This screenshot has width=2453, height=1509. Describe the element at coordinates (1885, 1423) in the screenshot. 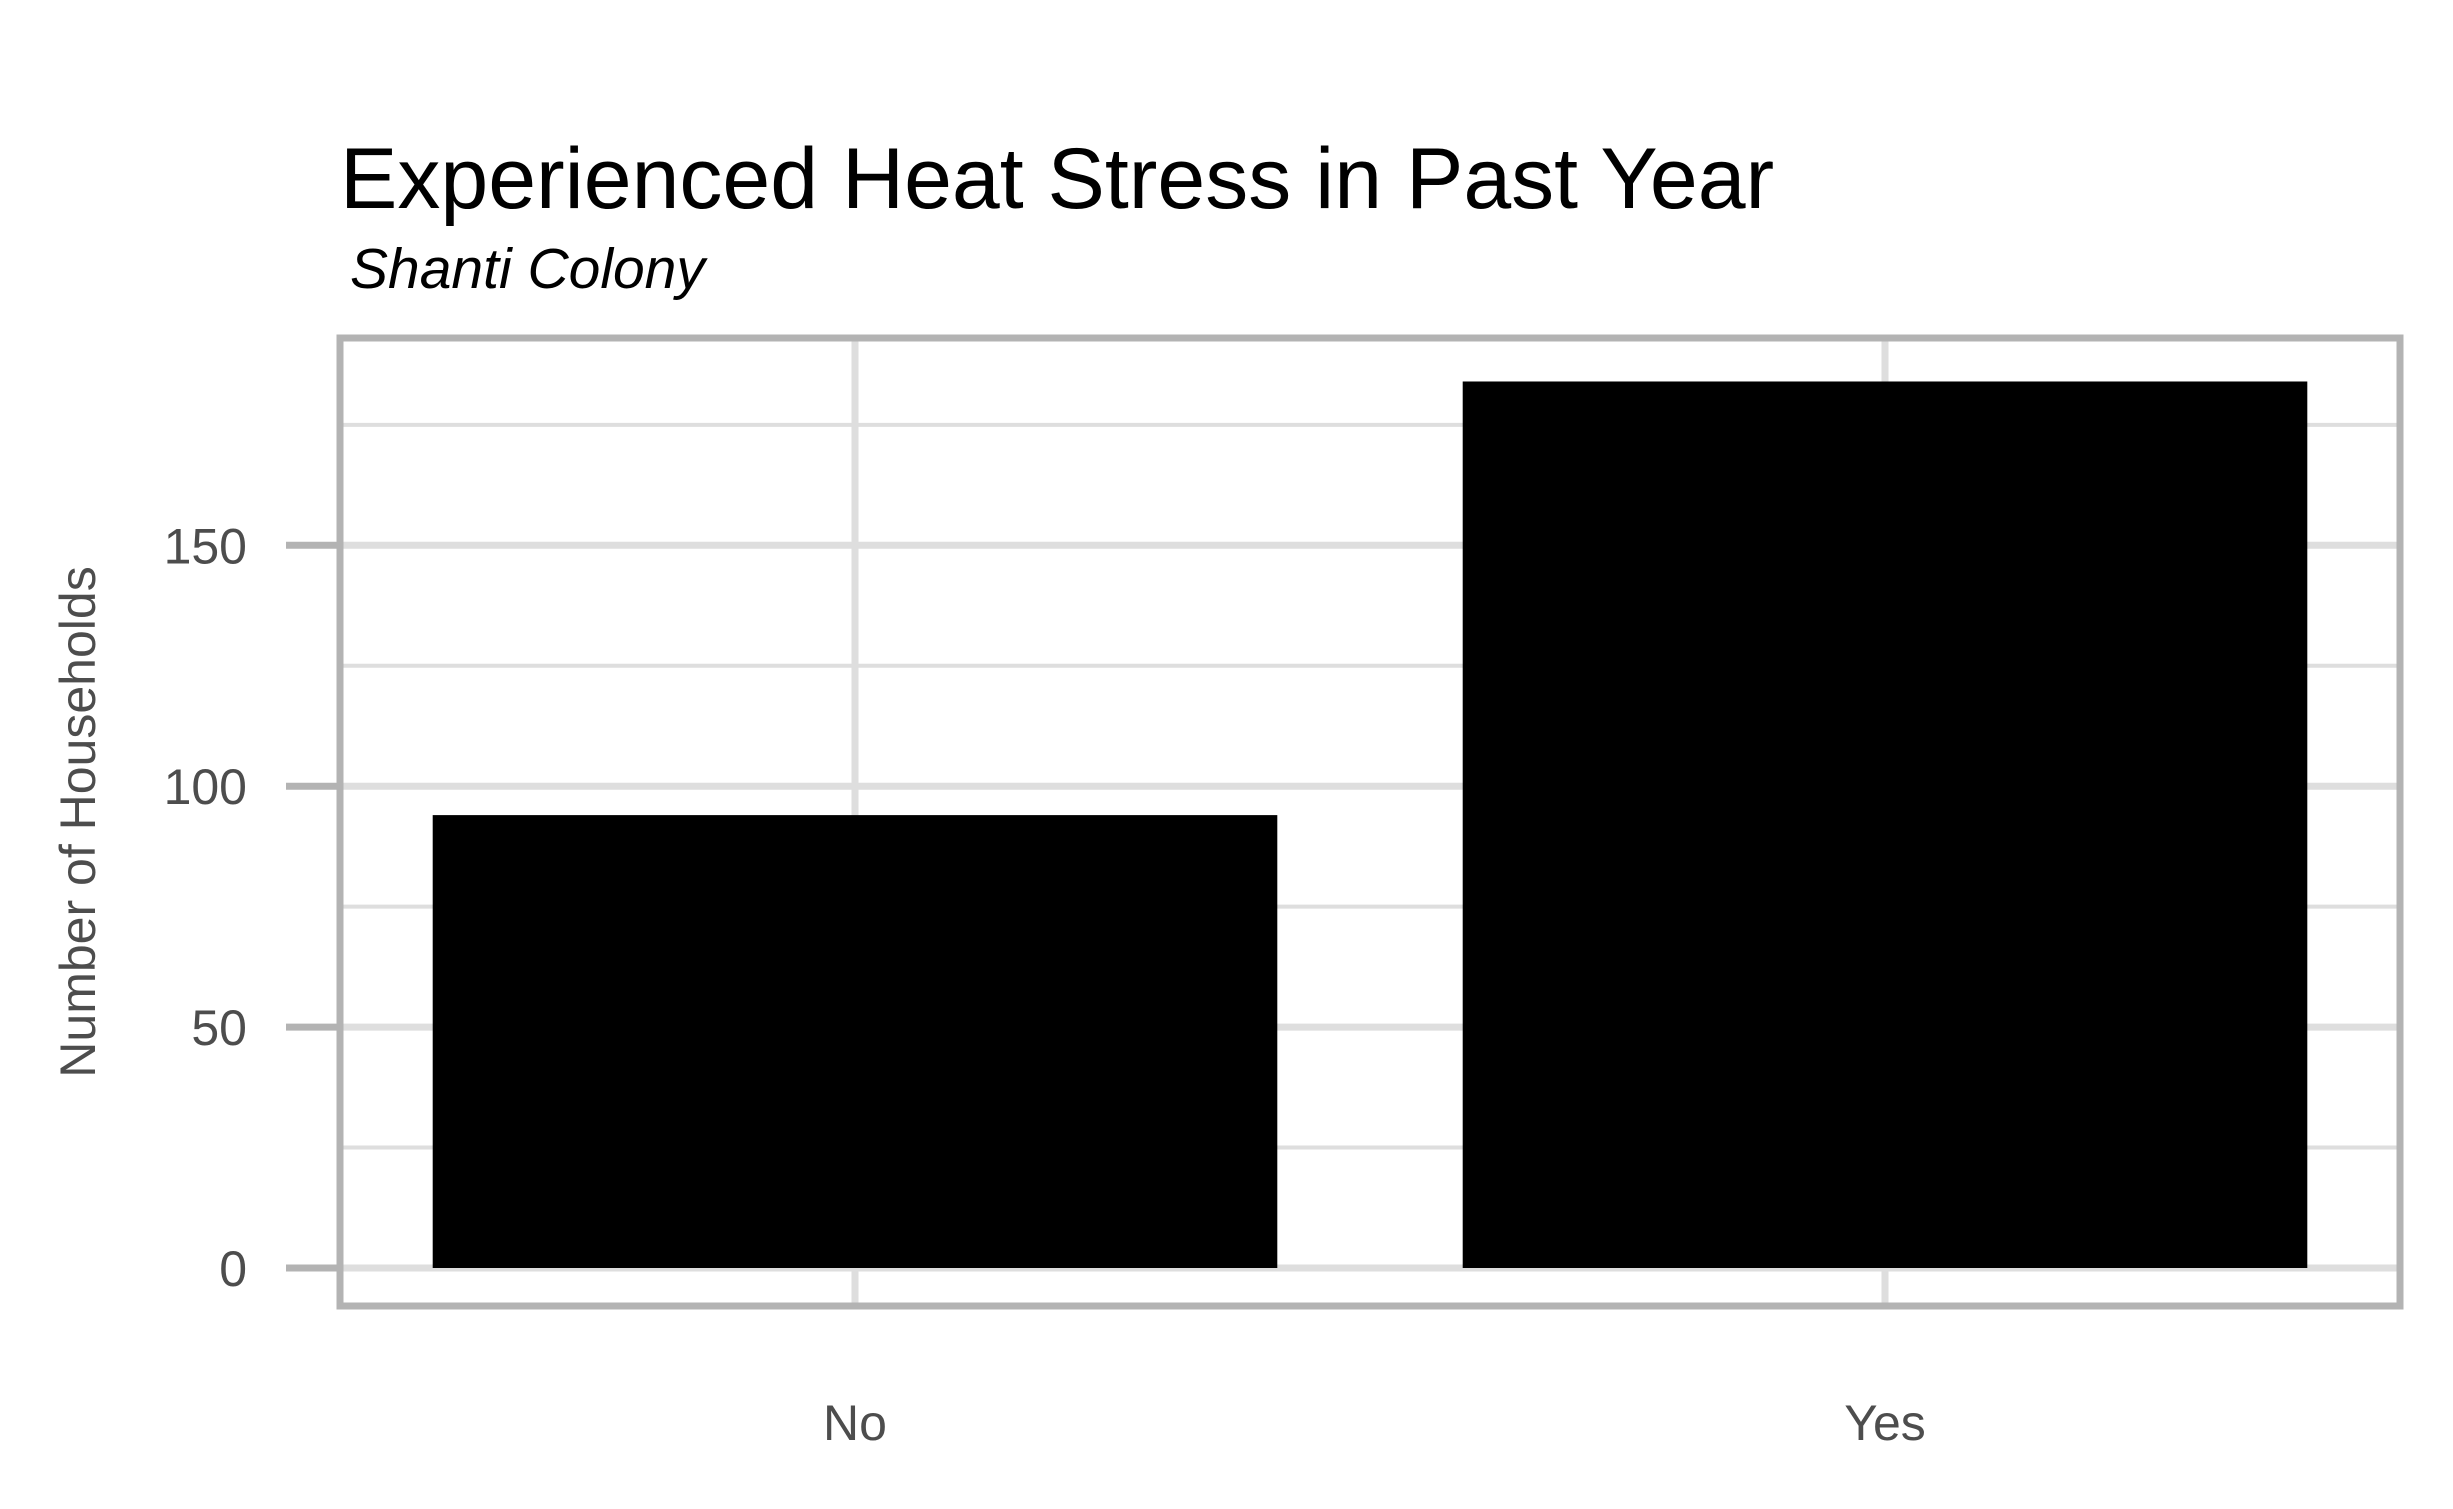

I see `x-tick-label: Yes` at that location.